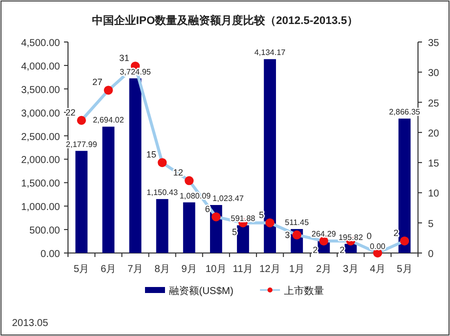 Image resolution: width=450 pixels, height=336 pixels. What do you see at coordinates (434, 194) in the screenshot?
I see `y2-tick-label: 10` at bounding box center [434, 194].